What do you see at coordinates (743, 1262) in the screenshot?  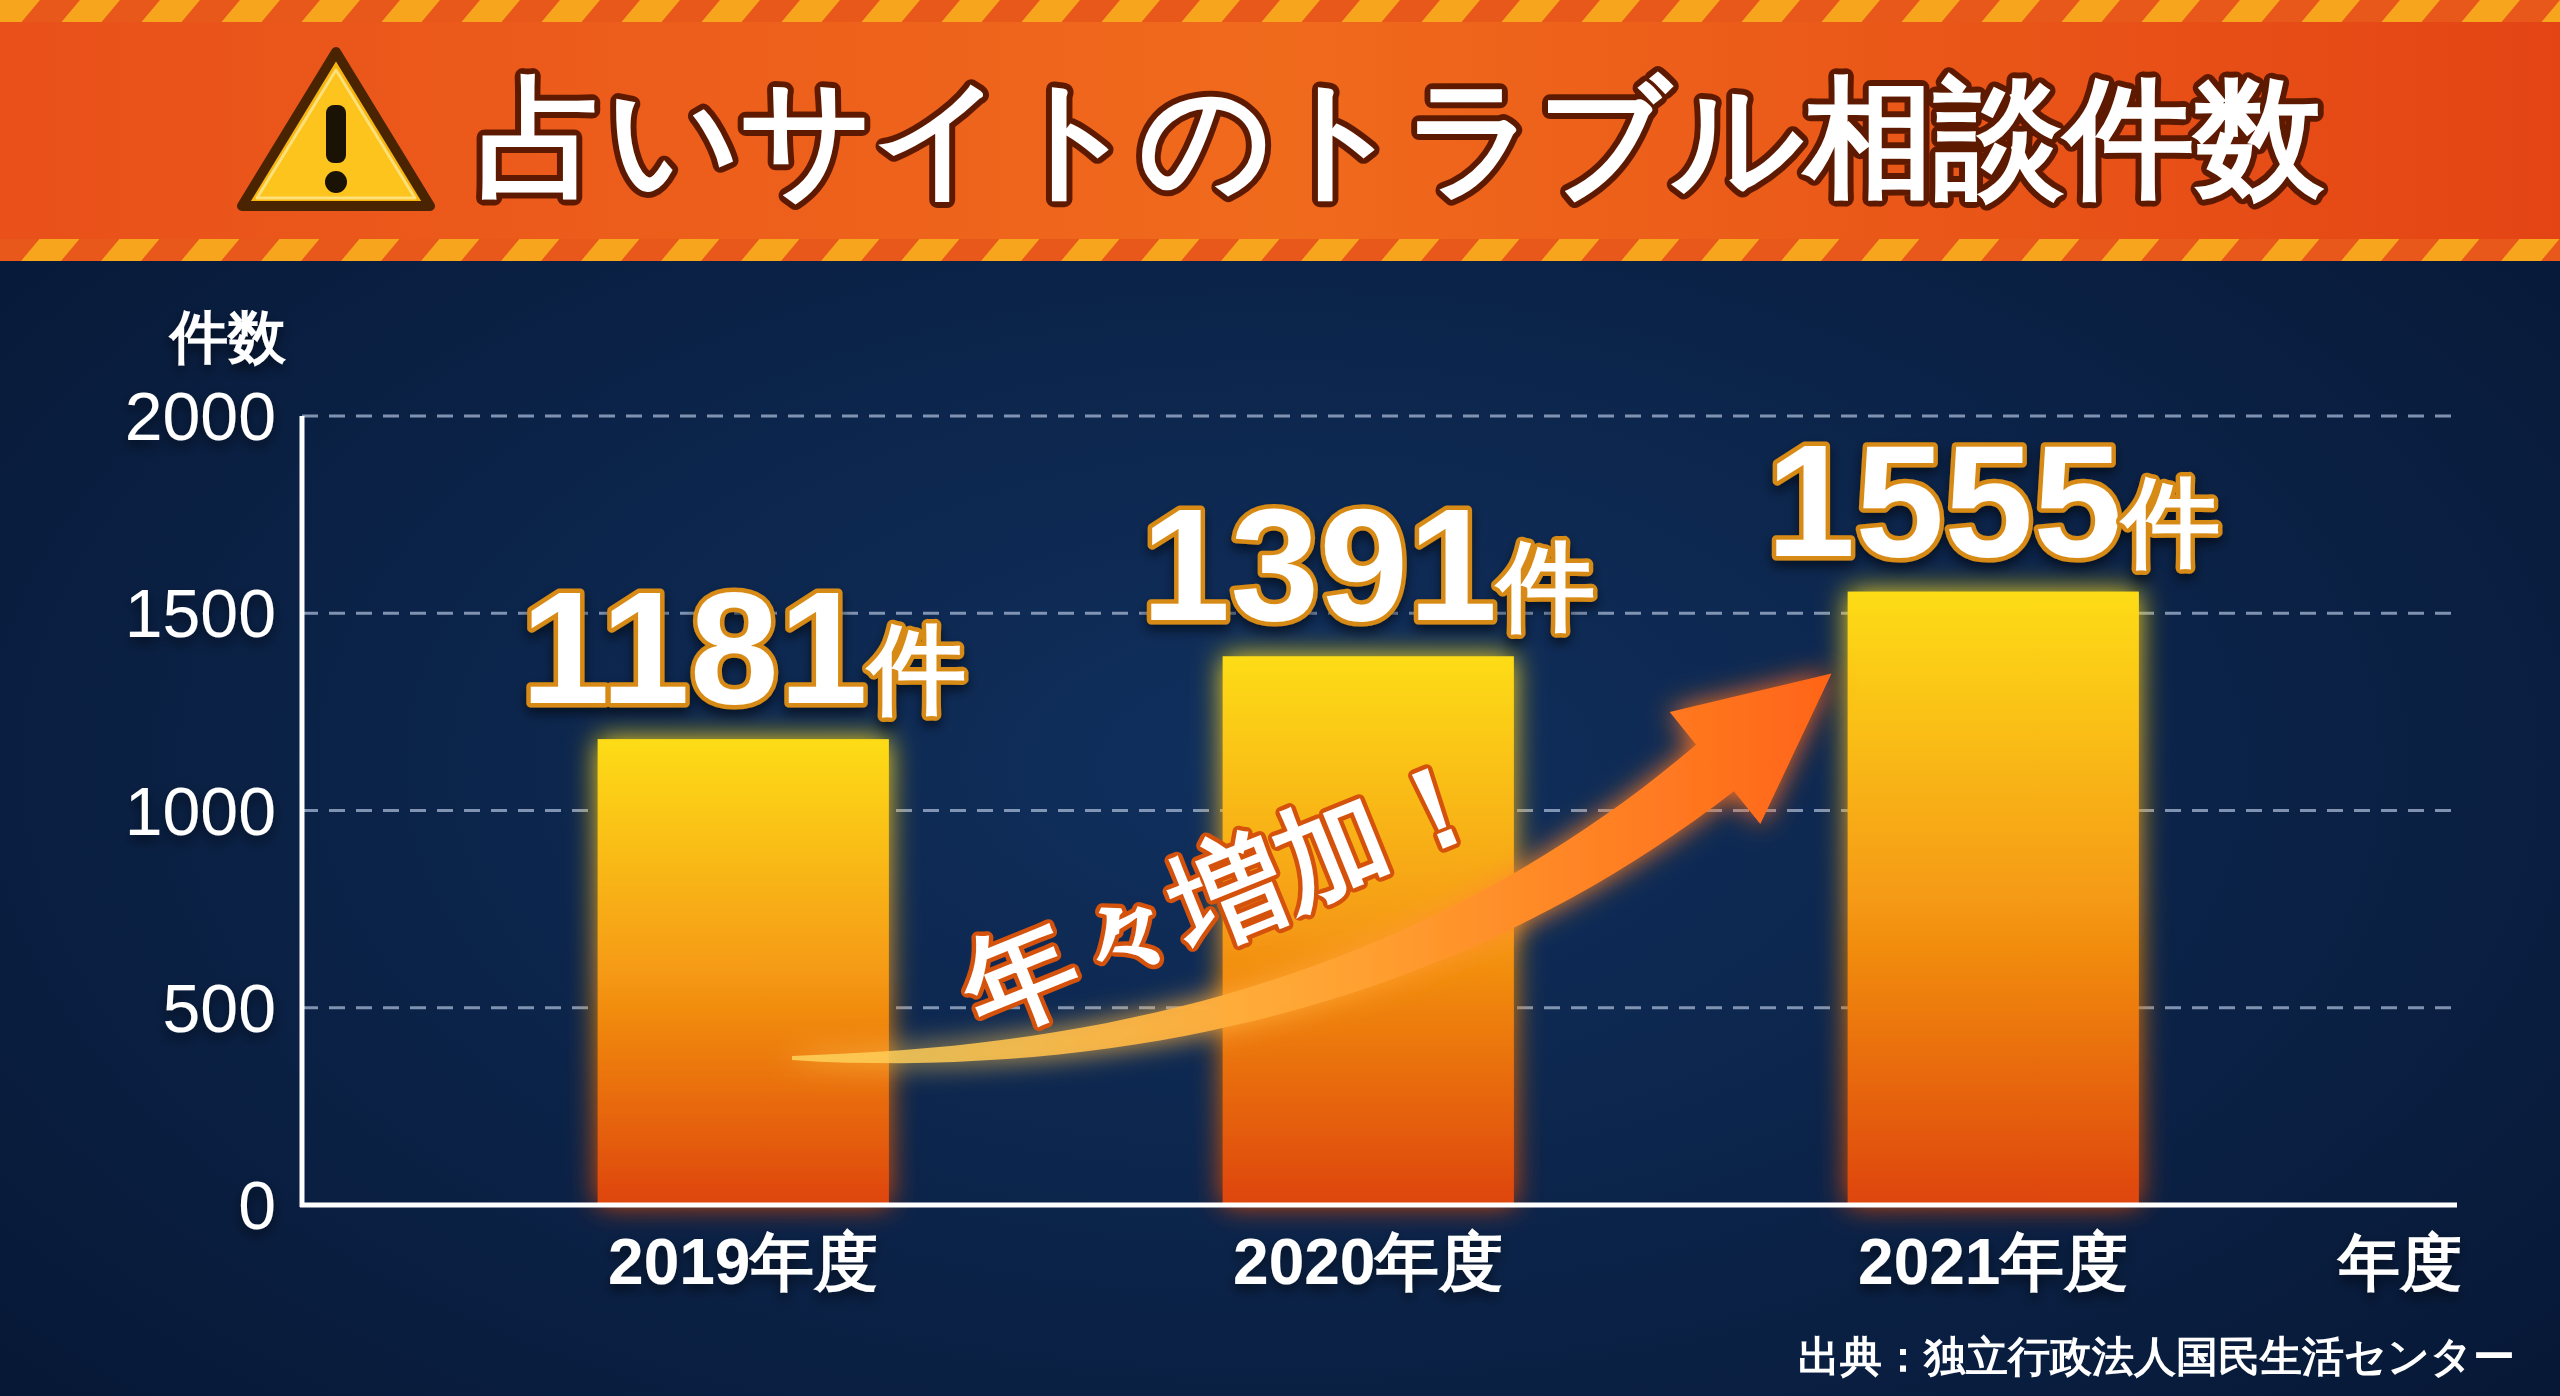 I see `x-tick-label: 2019年度` at bounding box center [743, 1262].